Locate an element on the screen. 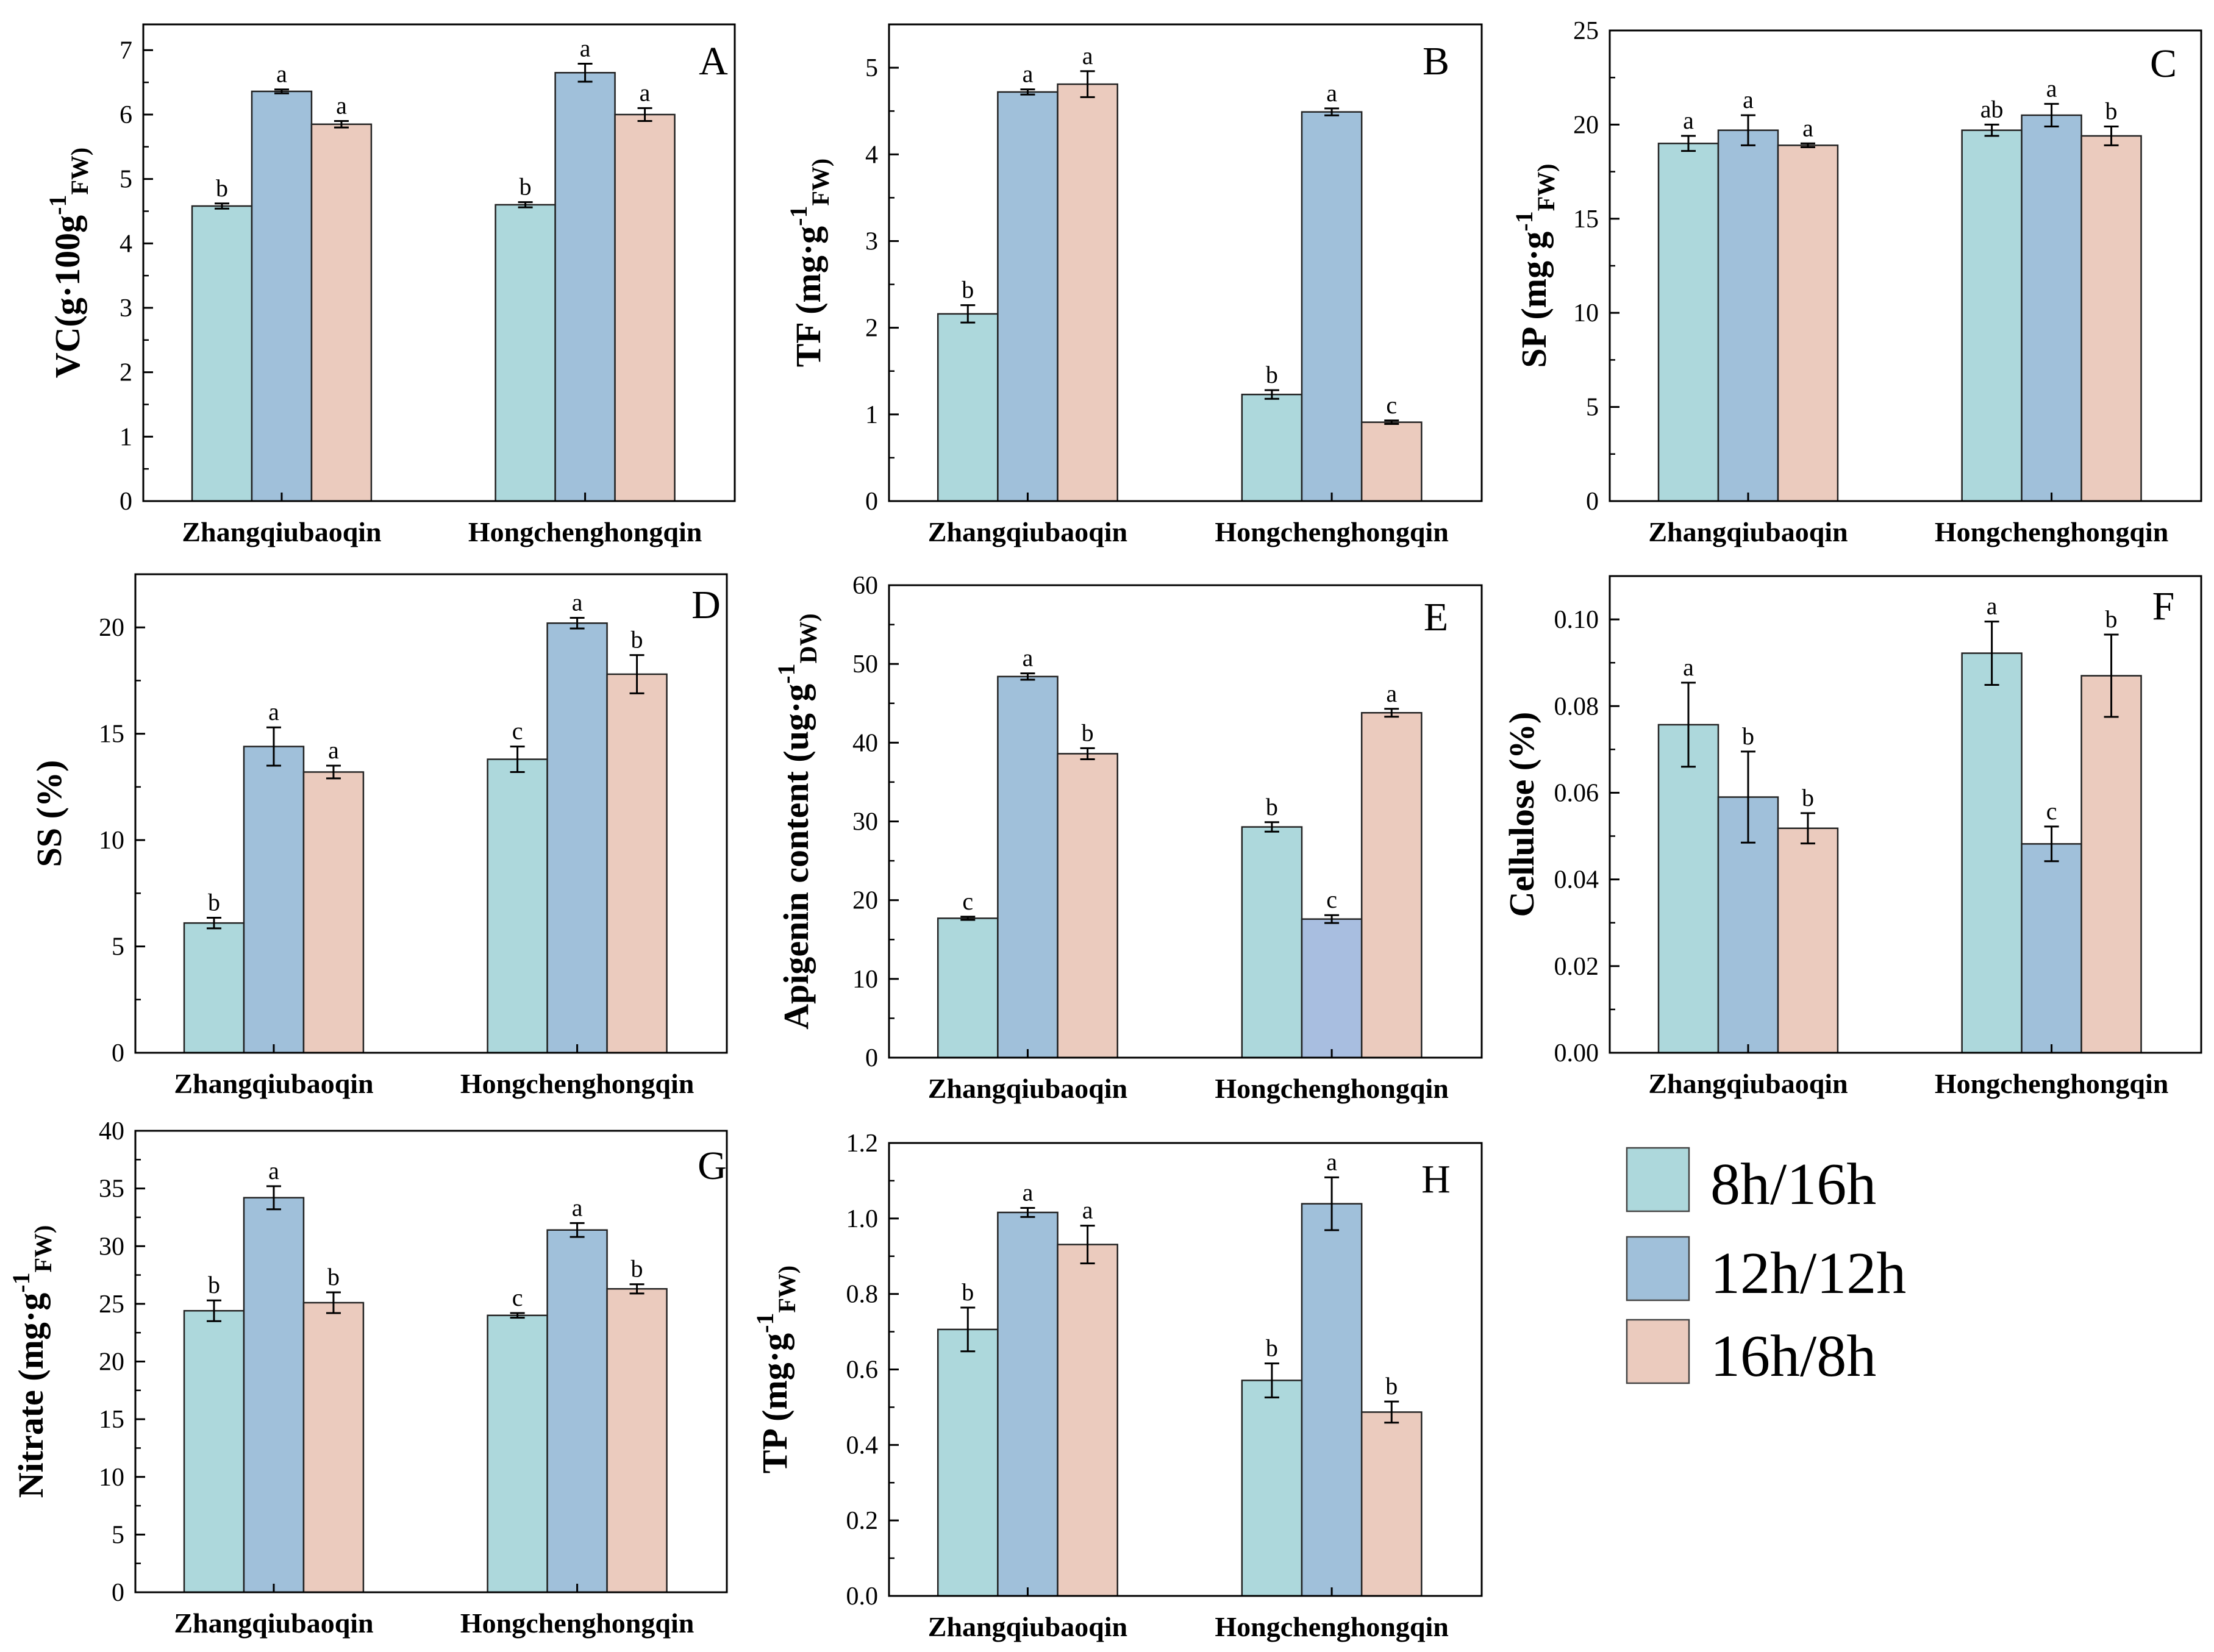 The width and height of the screenshot is (2214, 1652). y-tick-label: 0.8 is located at coordinates (862, 1295).